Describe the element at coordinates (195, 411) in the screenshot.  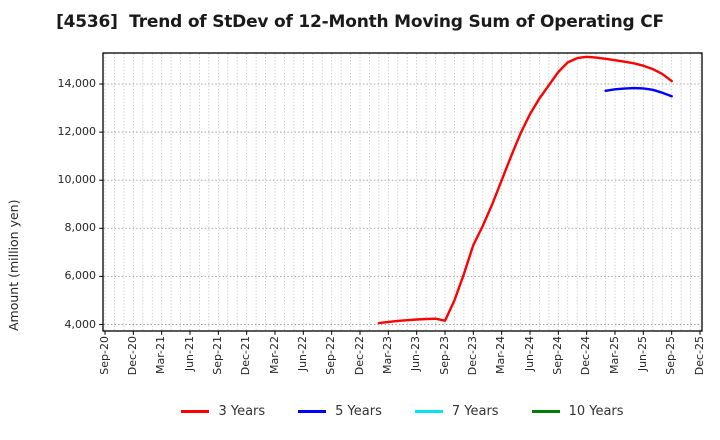
I see `legend-line-swatch-red` at that location.